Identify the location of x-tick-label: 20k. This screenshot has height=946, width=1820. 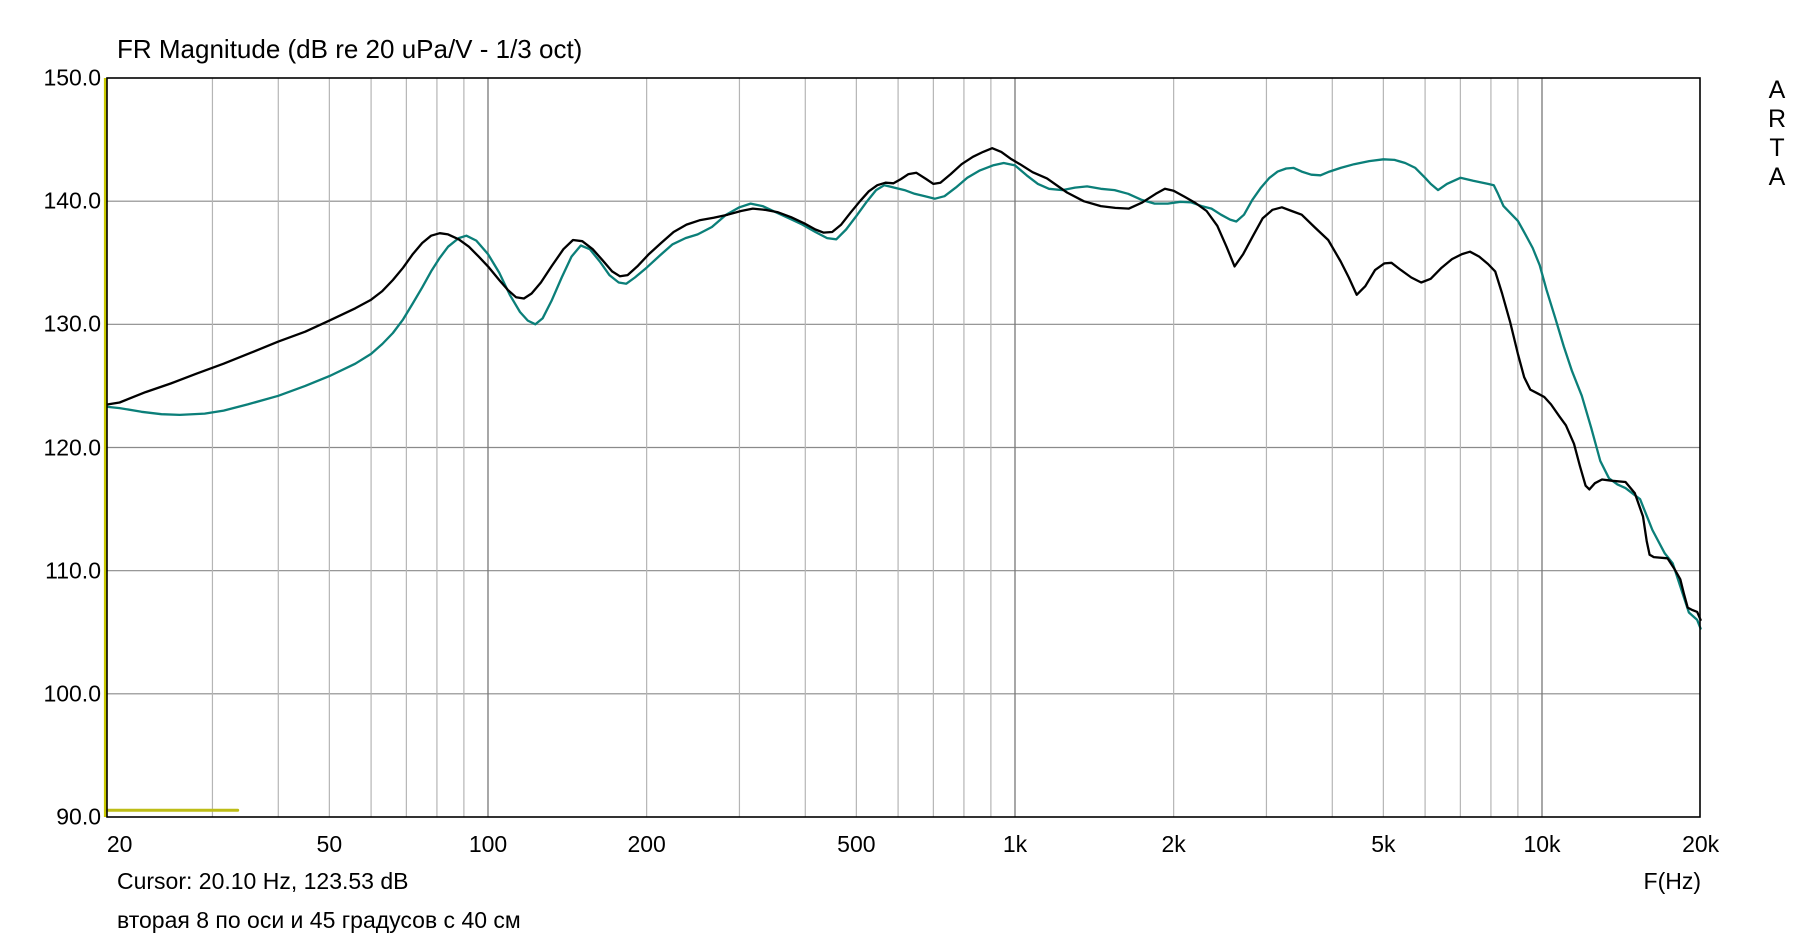
(1701, 844).